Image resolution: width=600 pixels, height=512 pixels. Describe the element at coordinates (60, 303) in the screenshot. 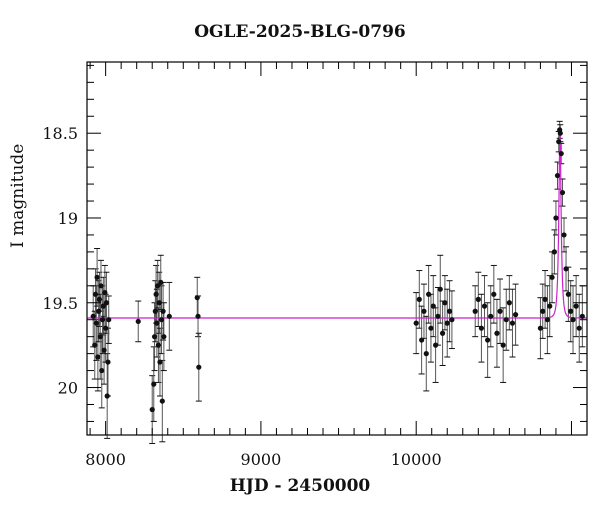

I see `y-tick-label: 19.5` at that location.